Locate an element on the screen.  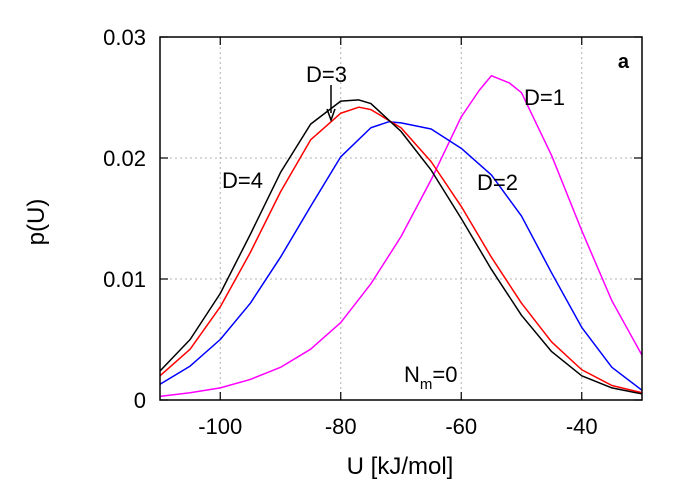
x-tick-label: -80 is located at coordinates (341, 426).